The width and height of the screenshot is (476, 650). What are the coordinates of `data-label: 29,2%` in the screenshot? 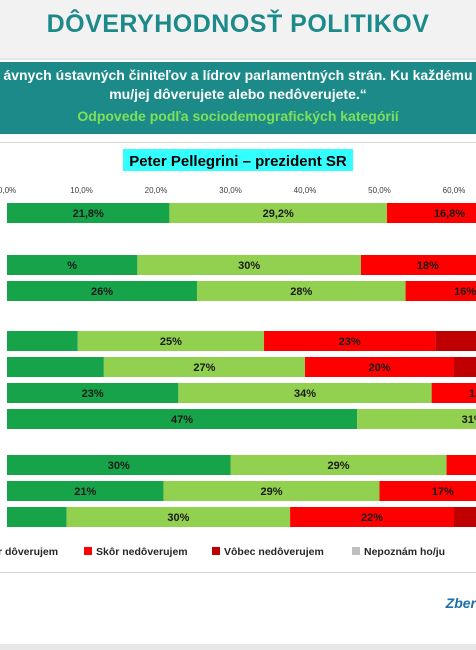 It's located at (278, 214).